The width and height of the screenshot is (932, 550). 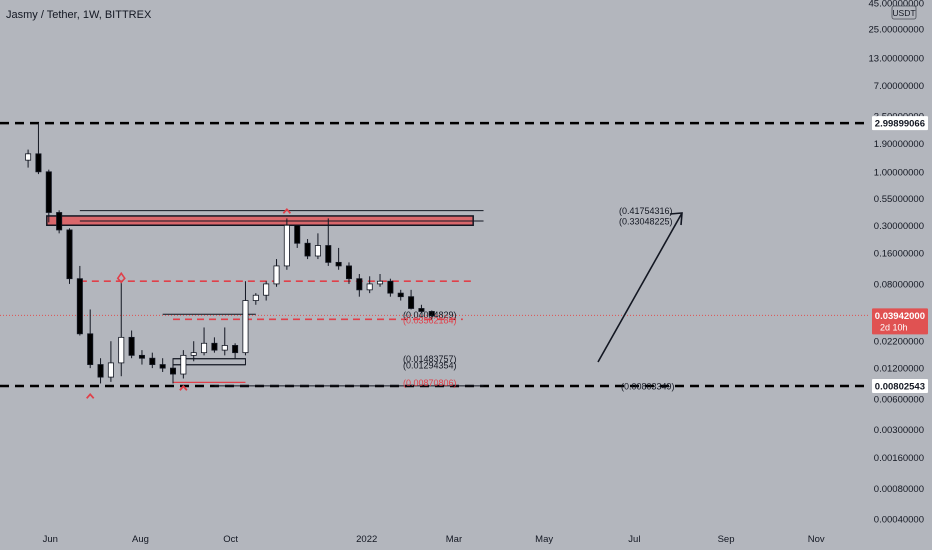 What do you see at coordinates (899, 489) in the screenshot?
I see `price-tick-label: 0.00080000` at bounding box center [899, 489].